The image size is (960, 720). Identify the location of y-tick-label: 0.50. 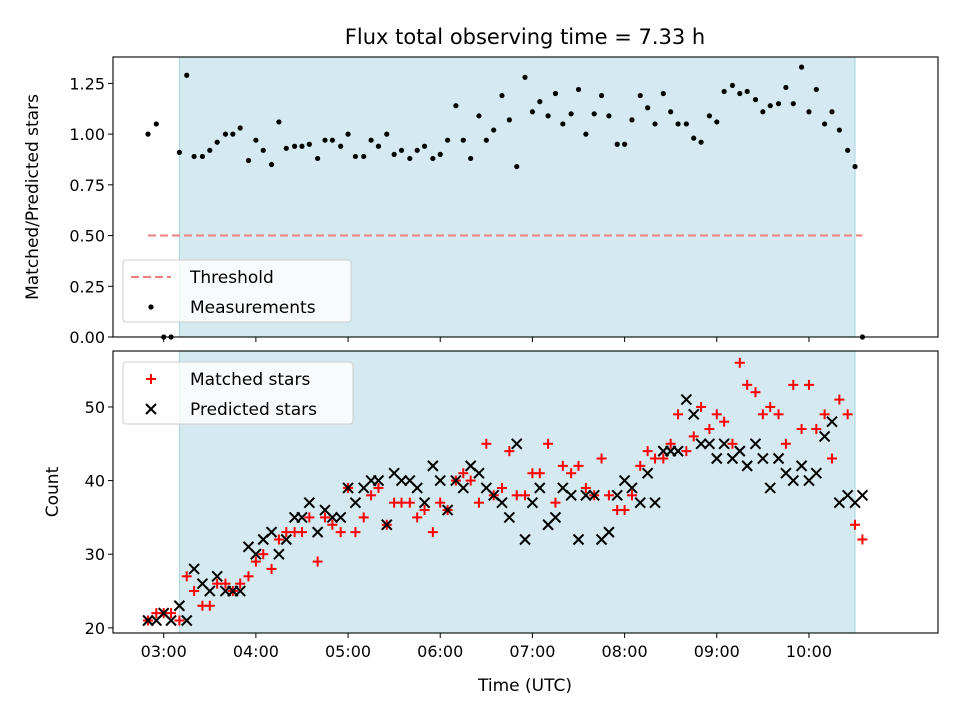
(87, 236).